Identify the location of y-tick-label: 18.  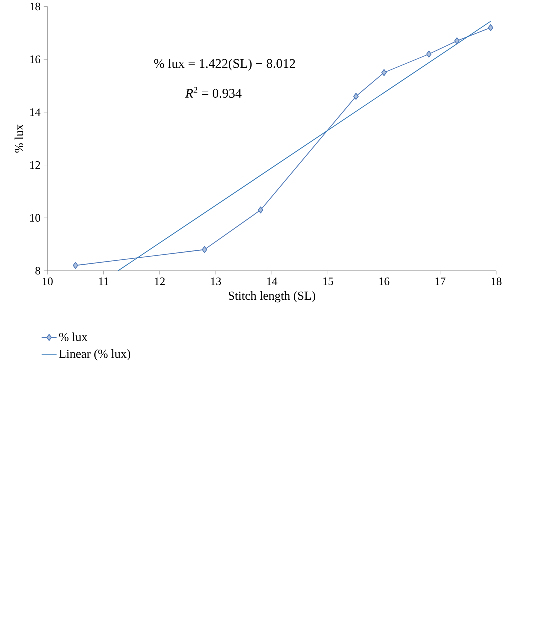
(35, 6).